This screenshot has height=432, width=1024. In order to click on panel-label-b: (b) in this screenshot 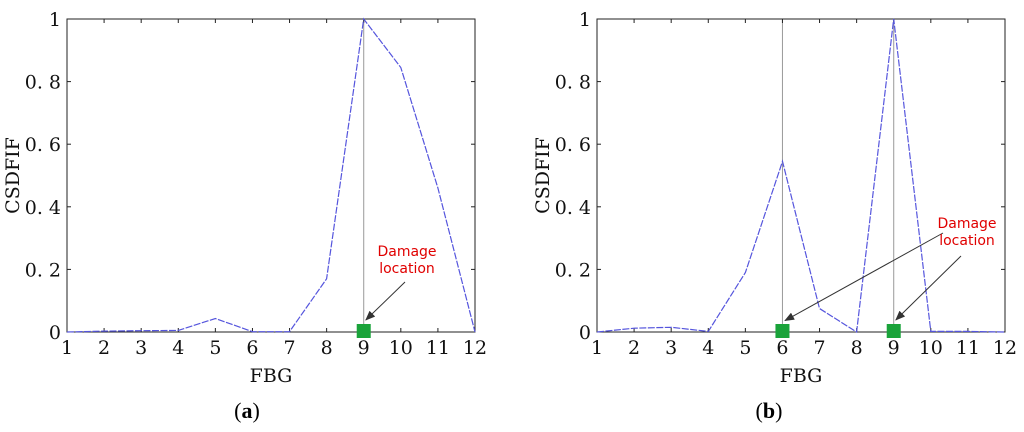, I will do `click(769, 410)`.